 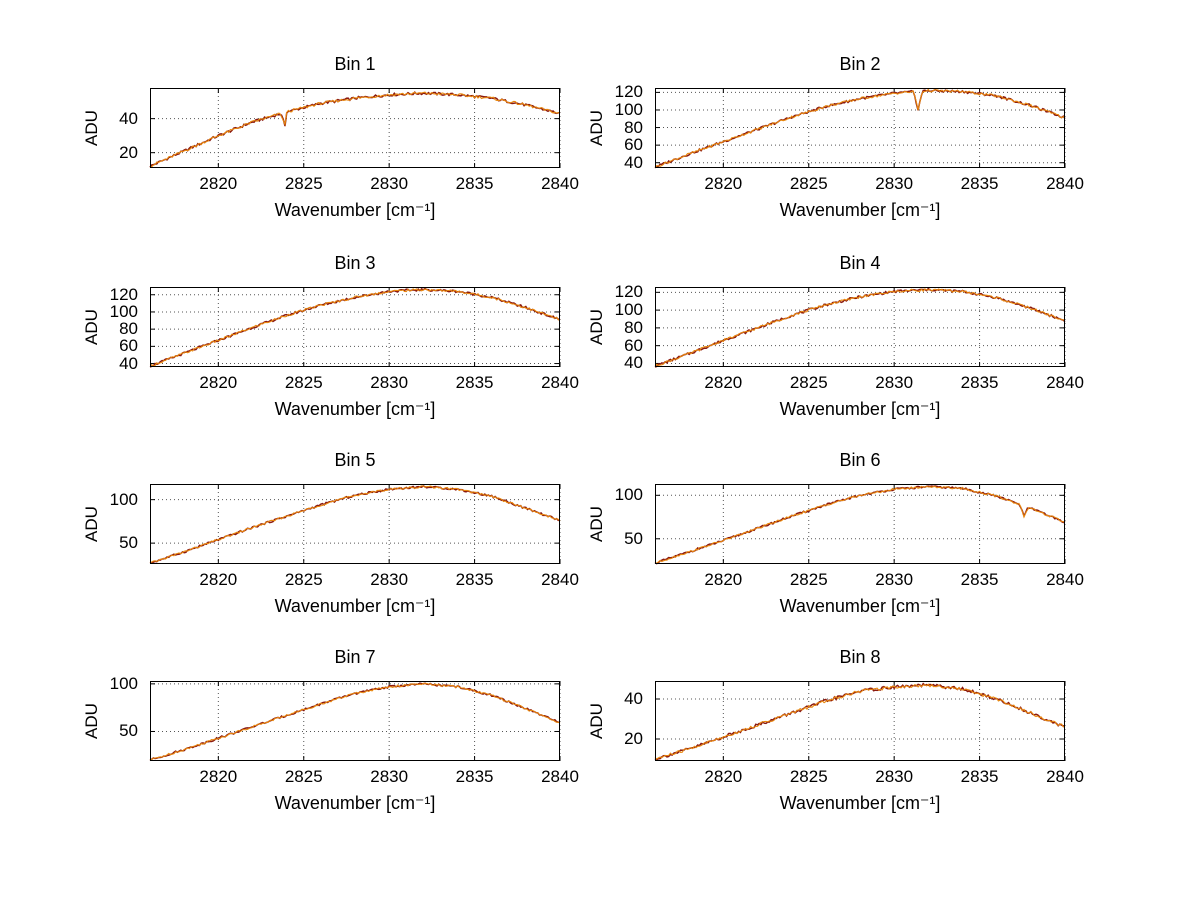 I want to click on subplot-title: Bin 8, so click(x=860, y=657).